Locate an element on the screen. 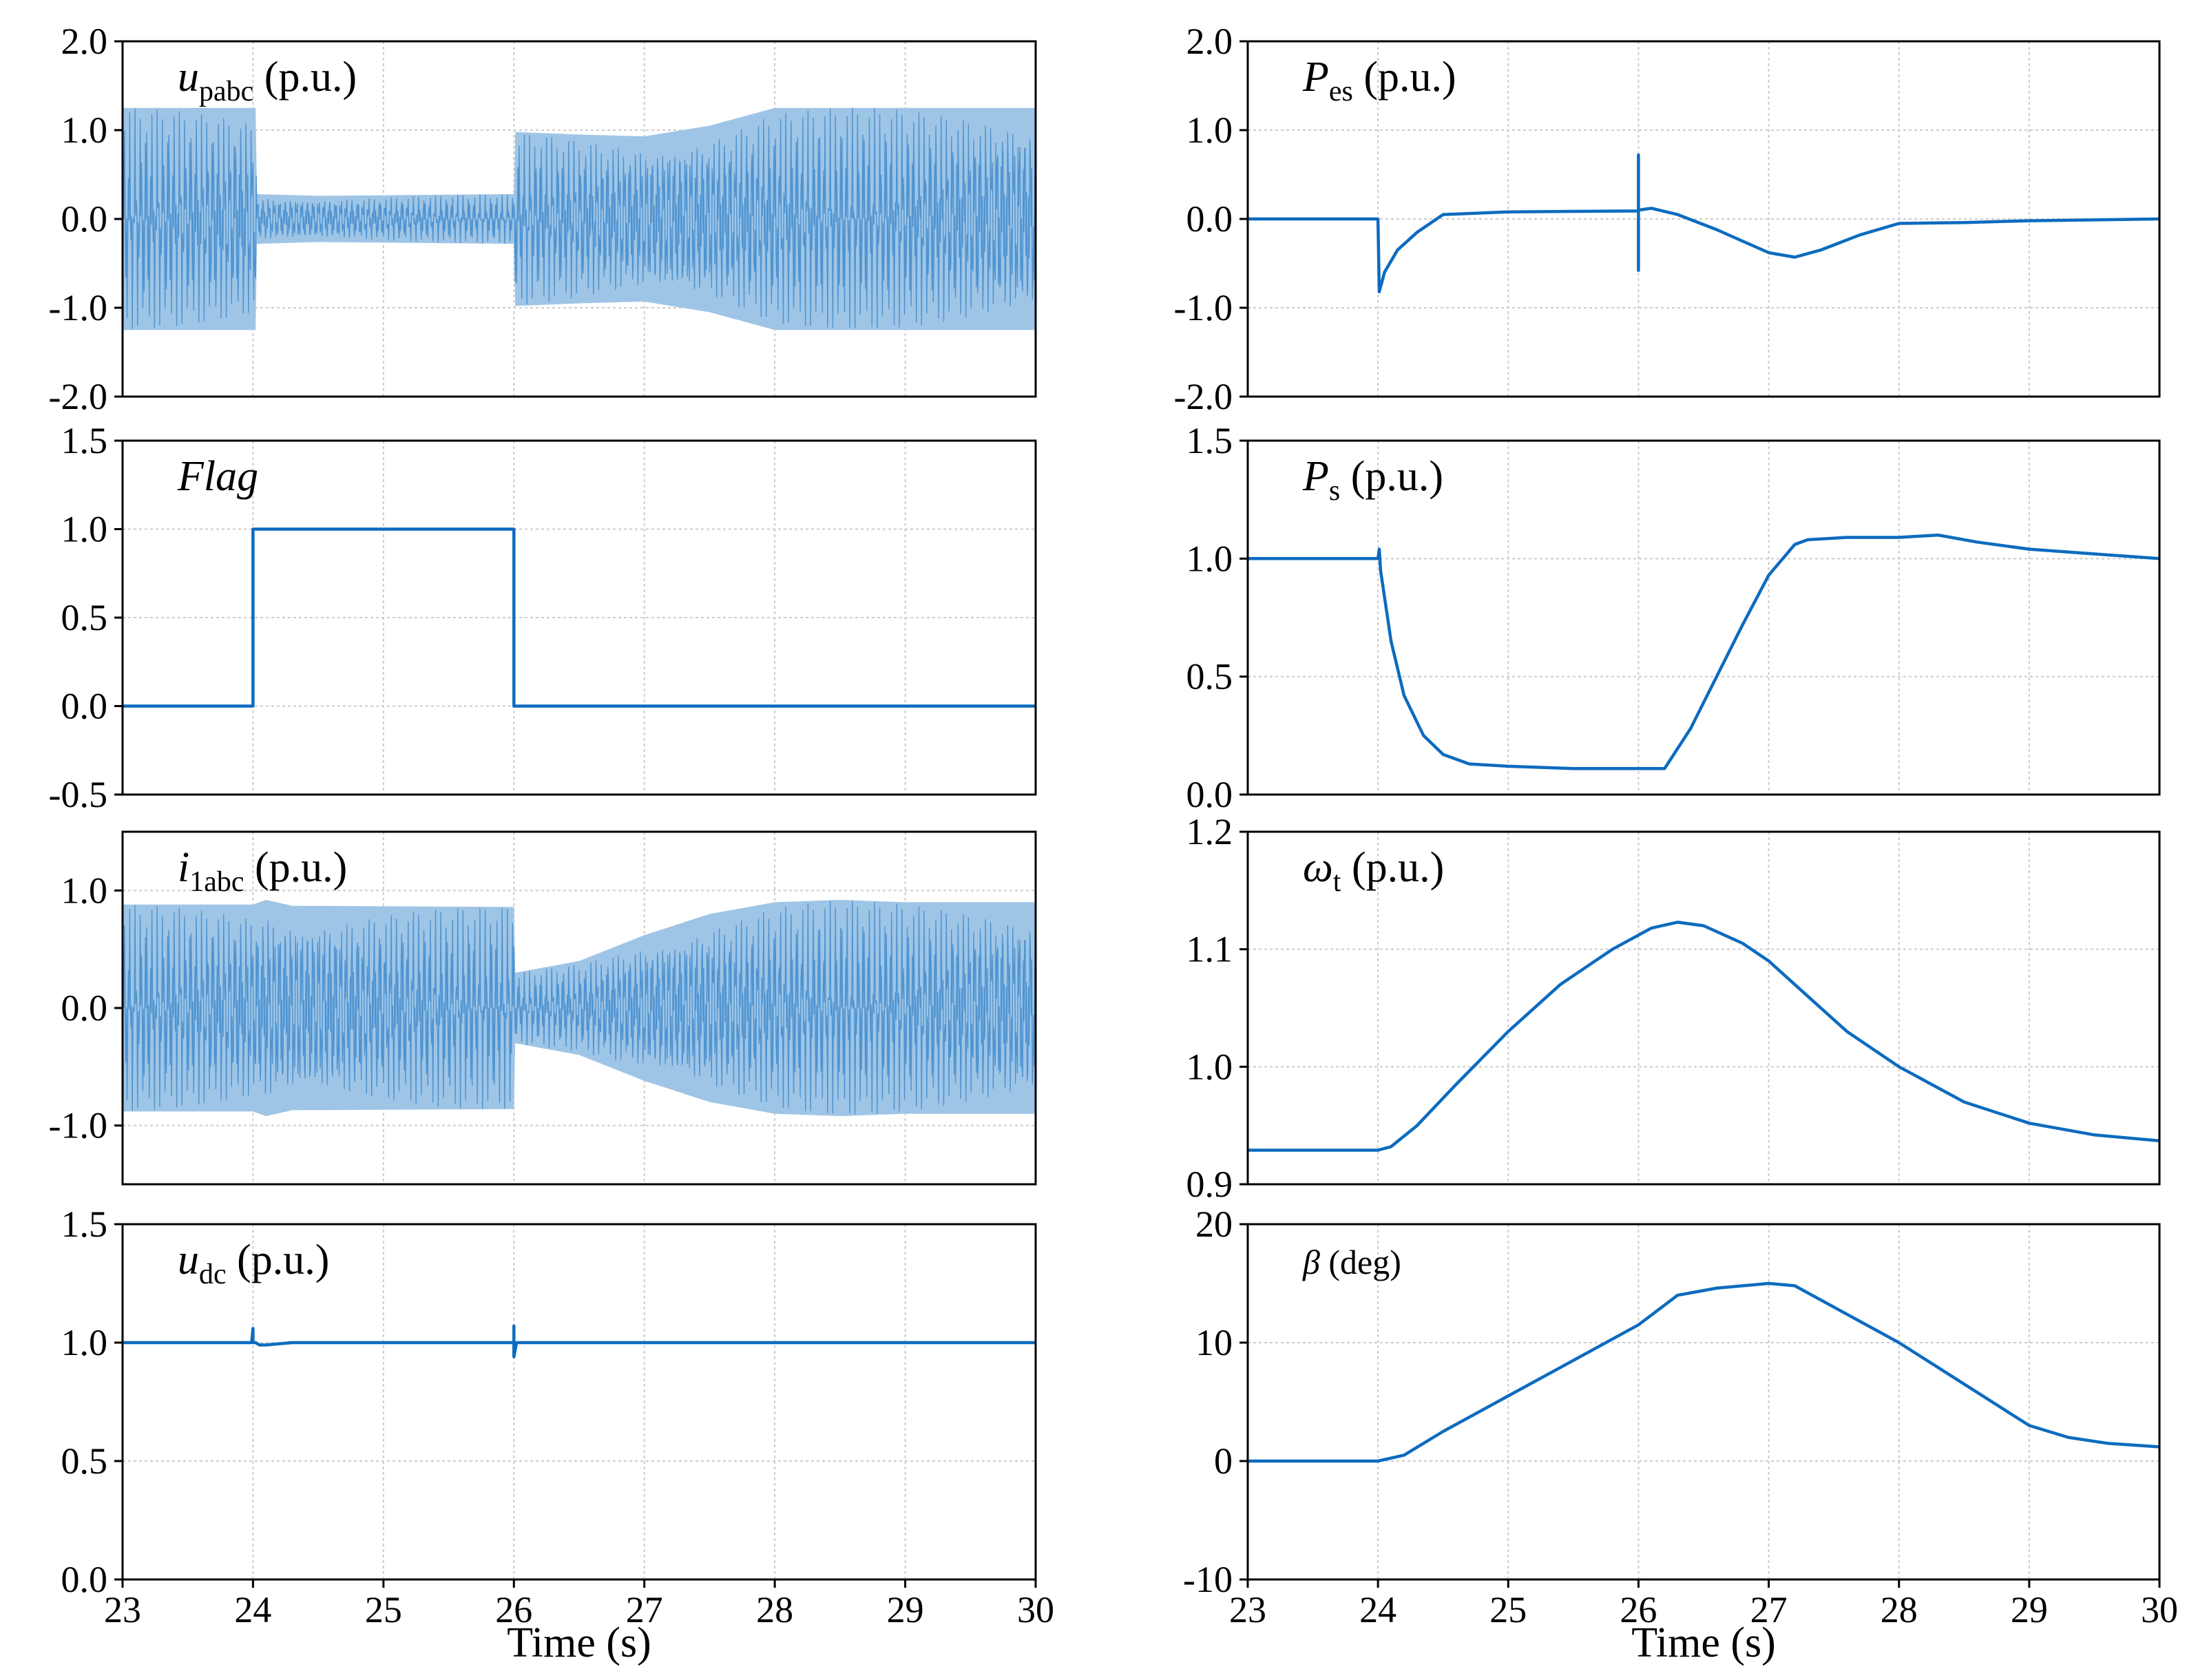  series-udc is located at coordinates (580, 1341).